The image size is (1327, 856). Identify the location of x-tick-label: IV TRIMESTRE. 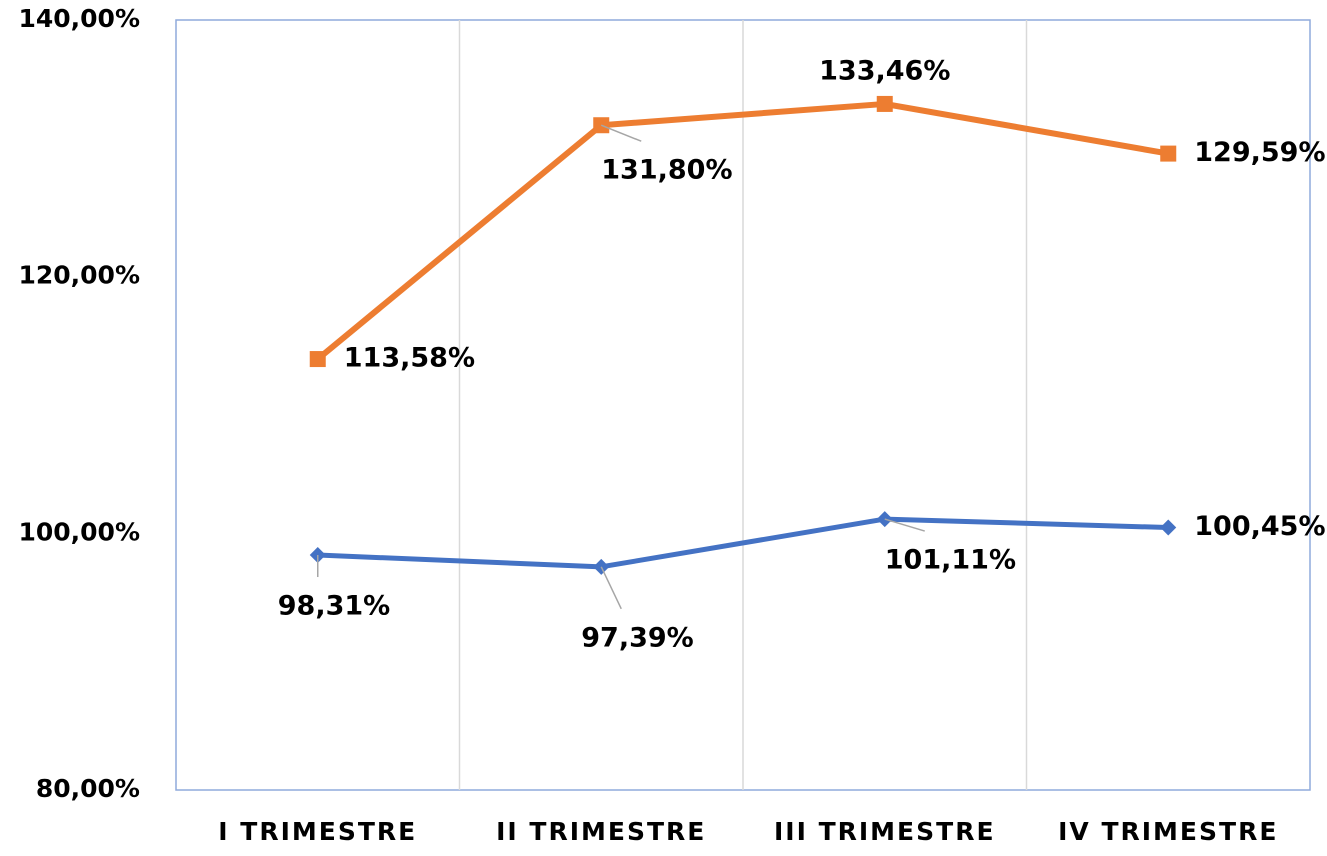
(1168, 831).